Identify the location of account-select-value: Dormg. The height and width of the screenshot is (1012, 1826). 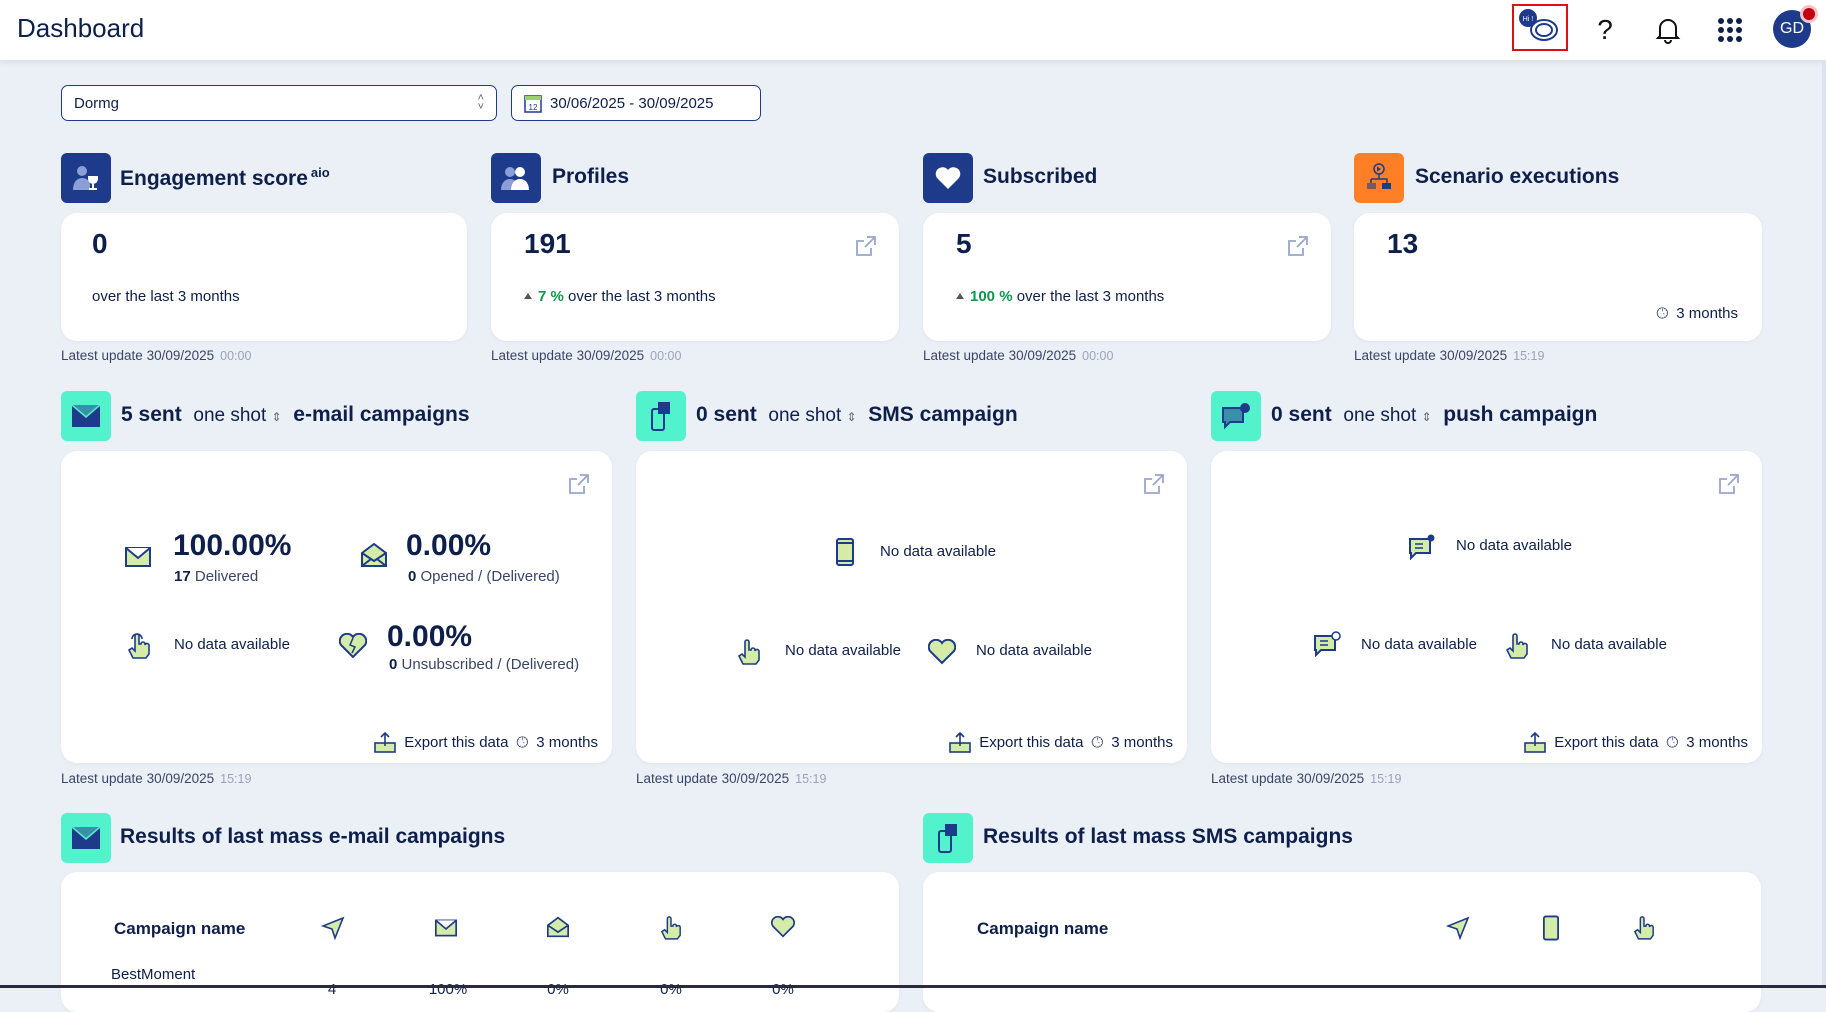
(97, 103).